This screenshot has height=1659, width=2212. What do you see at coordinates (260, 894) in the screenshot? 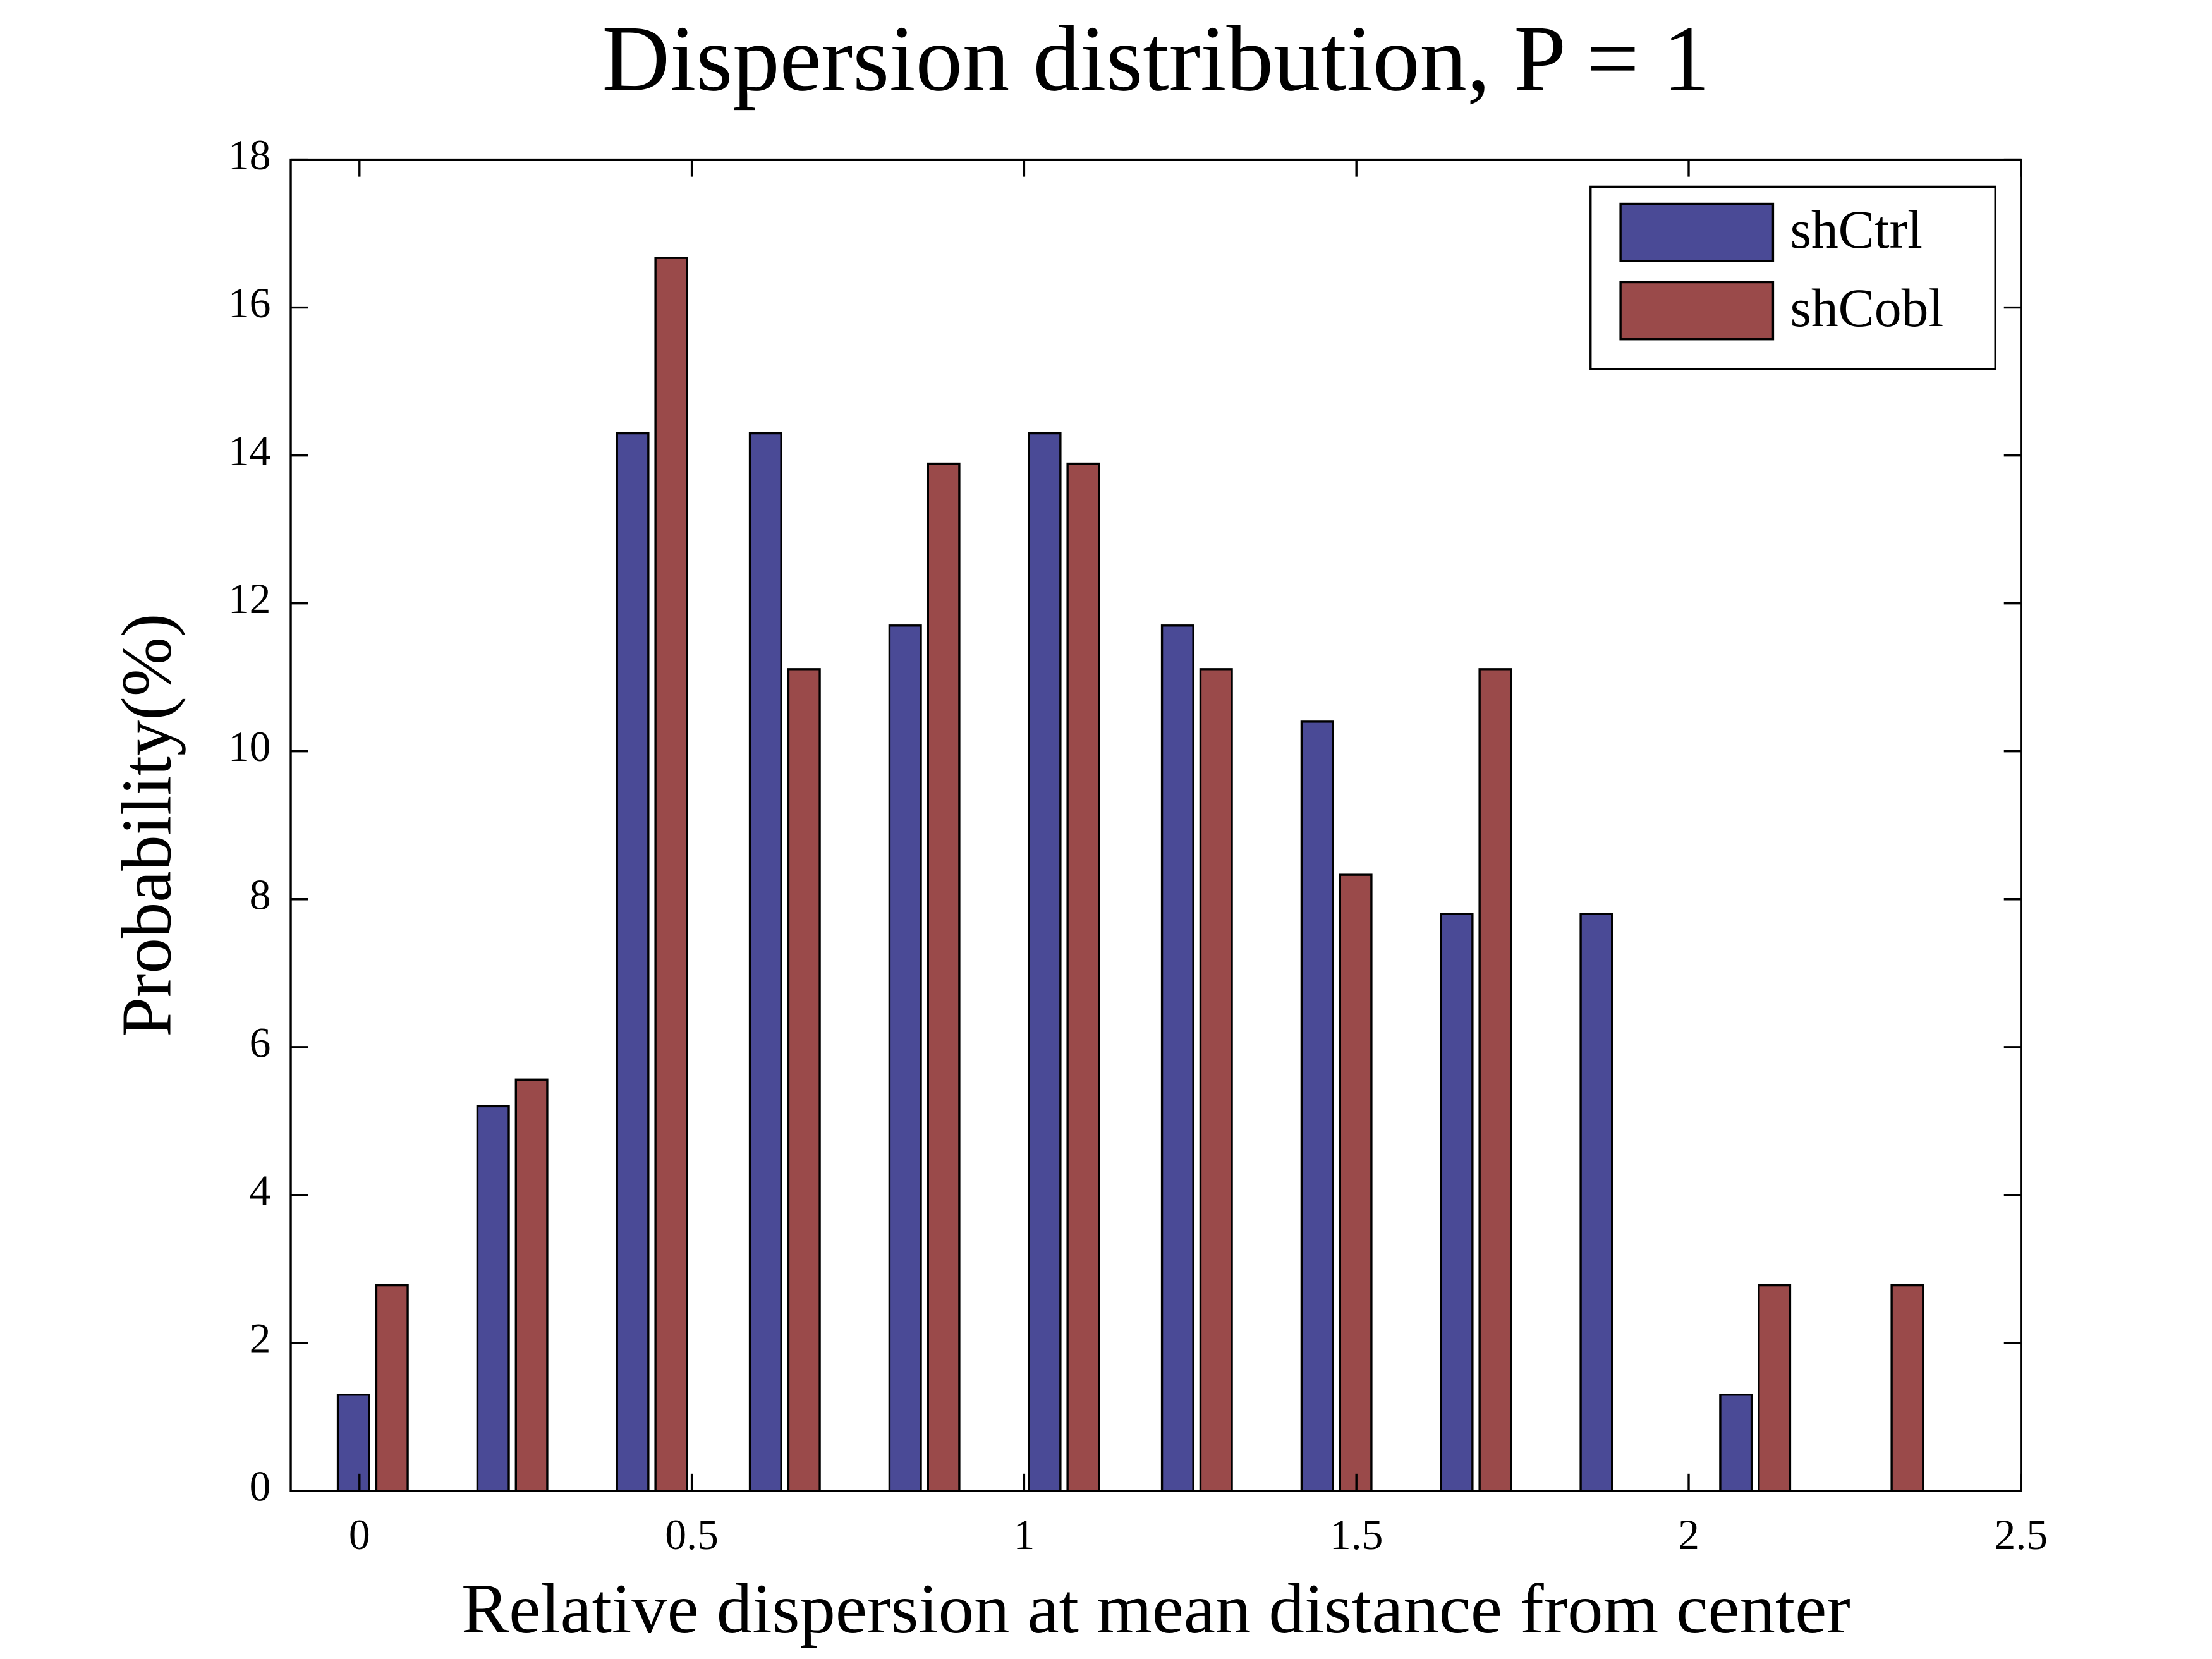
I see `y-tick-label: 8` at bounding box center [260, 894].